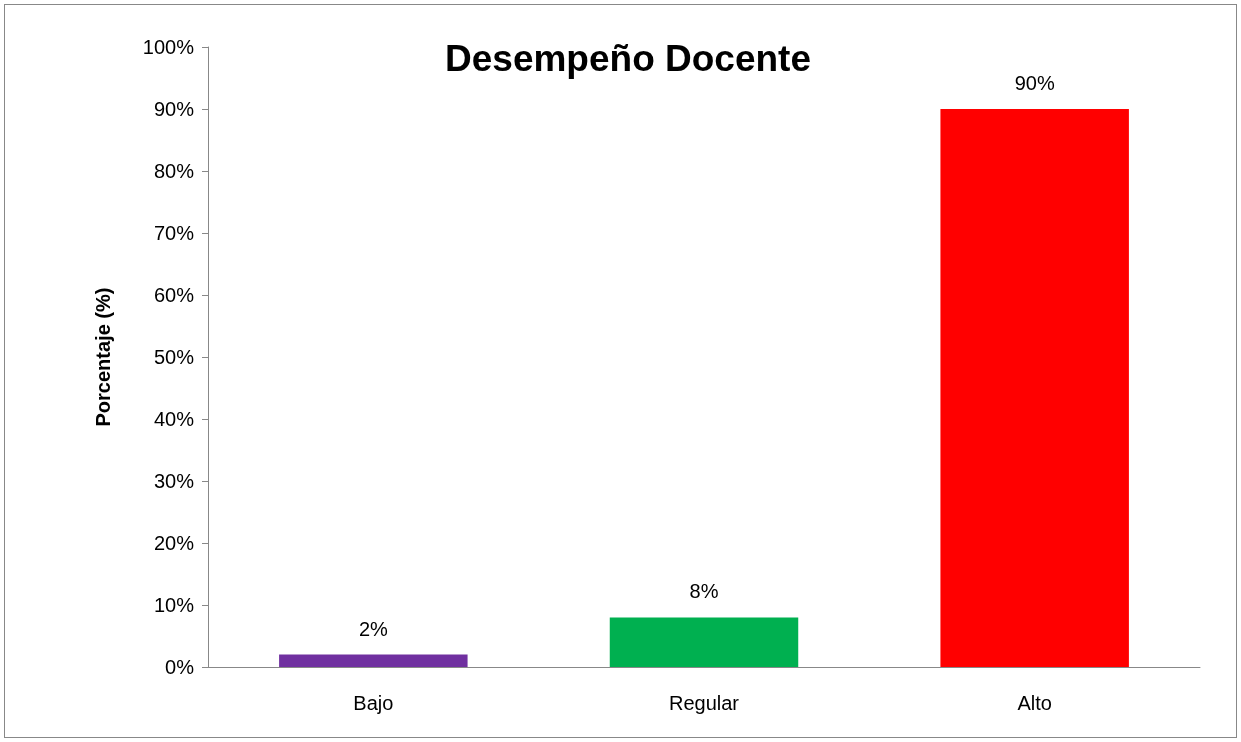 Image resolution: width=1241 pixels, height=742 pixels. Describe the element at coordinates (174, 543) in the screenshot. I see `y-tick-label: 20%` at that location.